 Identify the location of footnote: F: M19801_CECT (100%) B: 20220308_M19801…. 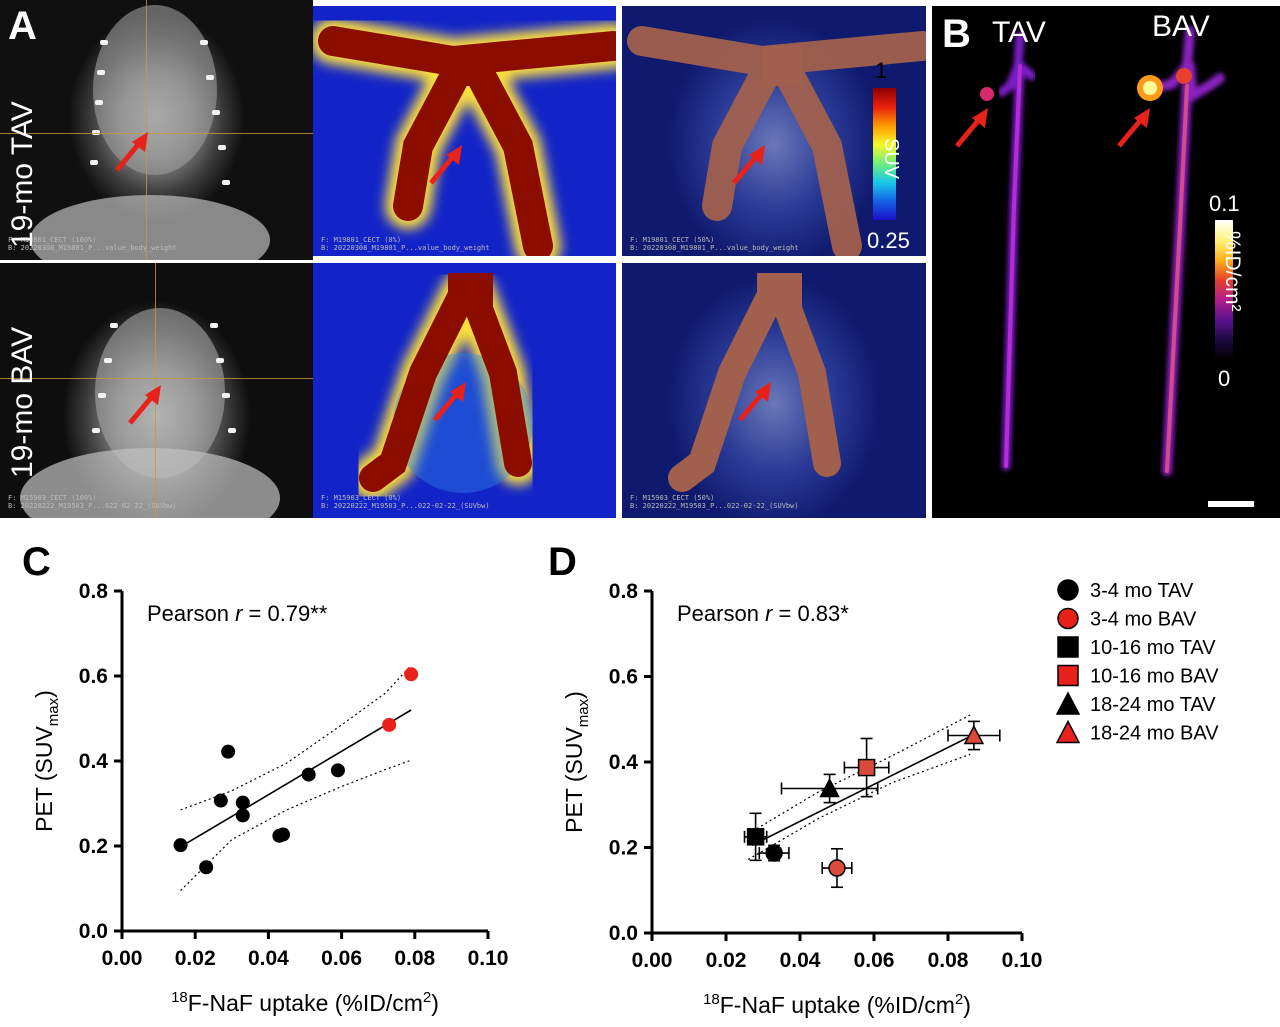
(92, 244).